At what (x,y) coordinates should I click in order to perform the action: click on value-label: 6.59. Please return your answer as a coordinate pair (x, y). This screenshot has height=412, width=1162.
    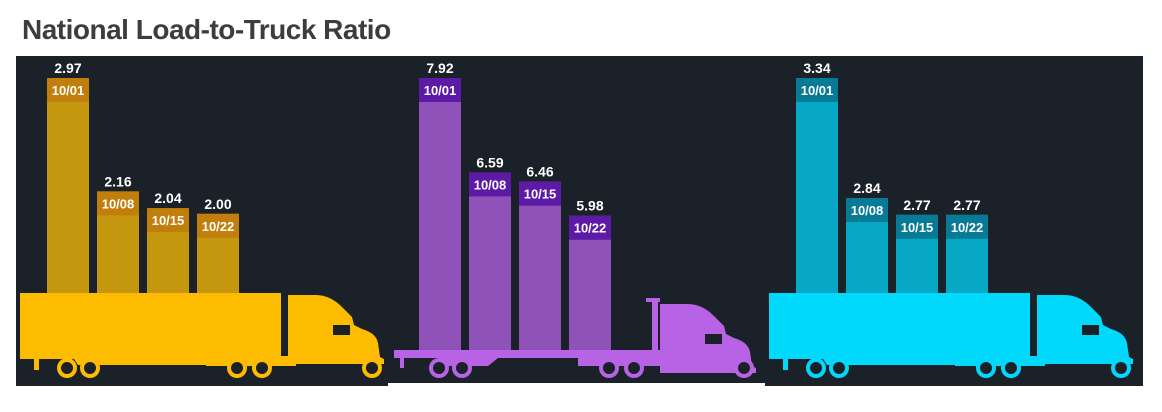
    Looking at the image, I should click on (489, 162).